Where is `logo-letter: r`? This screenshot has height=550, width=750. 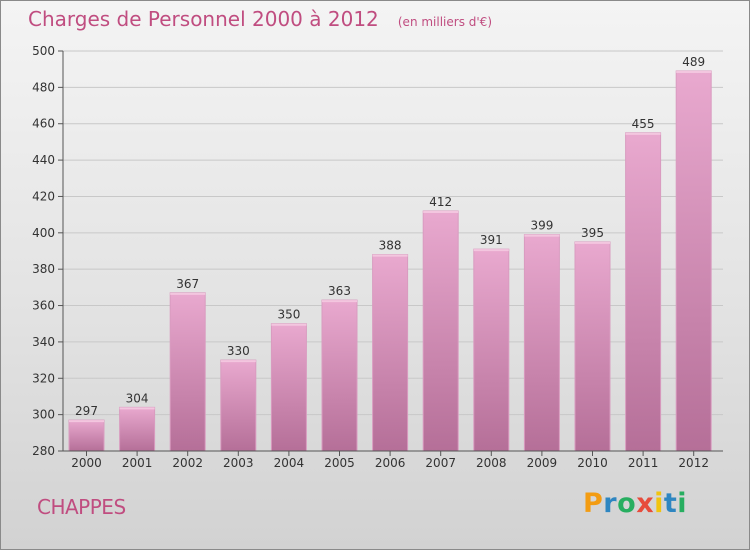
logo-letter: r is located at coordinates (610, 503).